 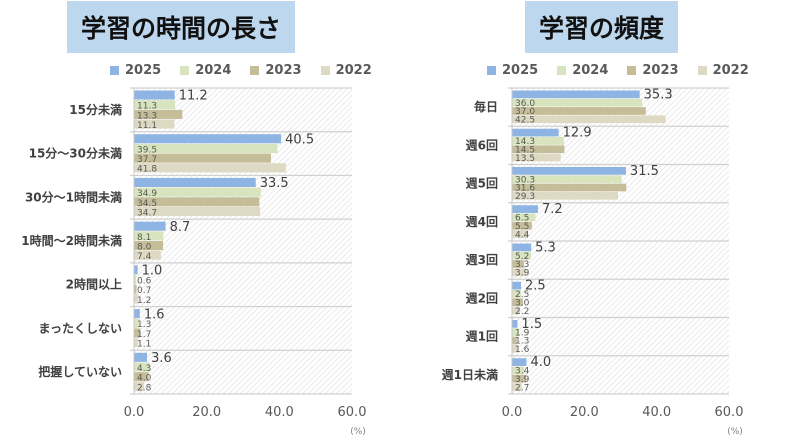 I want to click on data-label-2023: 4.0, so click(x=144, y=379).